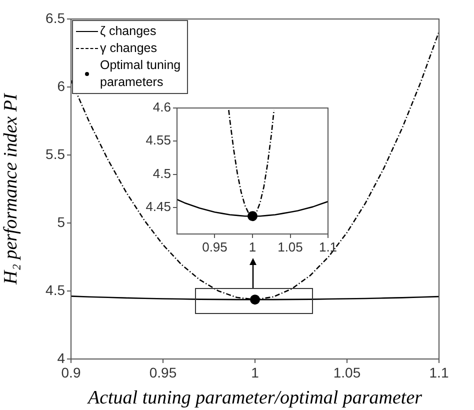 The height and width of the screenshot is (410, 474). Describe the element at coordinates (56, 154) in the screenshot. I see `y-tick-label: 5.5` at that location.